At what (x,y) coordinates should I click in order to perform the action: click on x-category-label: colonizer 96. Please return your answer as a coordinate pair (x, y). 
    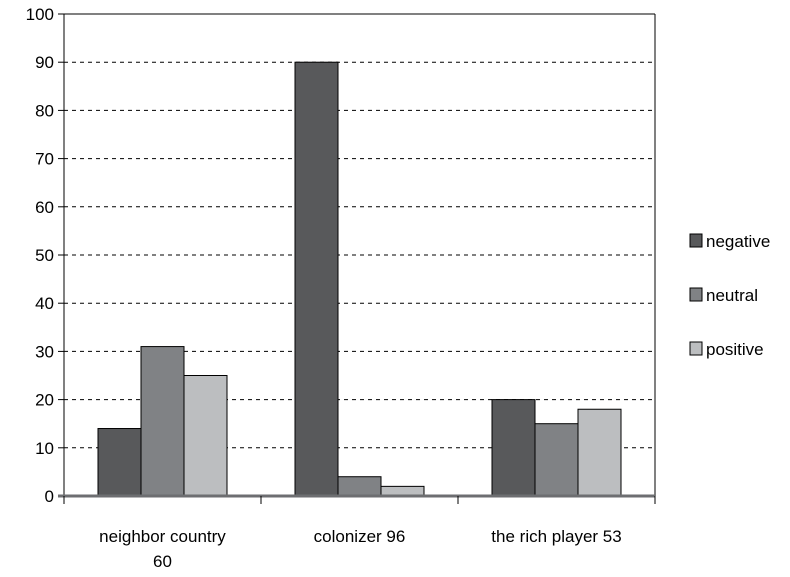
    Looking at the image, I should click on (360, 536).